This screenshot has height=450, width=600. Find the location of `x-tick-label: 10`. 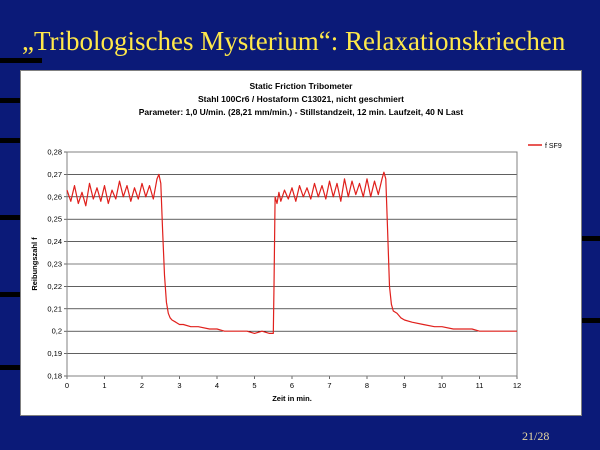

x-tick-label: 10 is located at coordinates (442, 385).